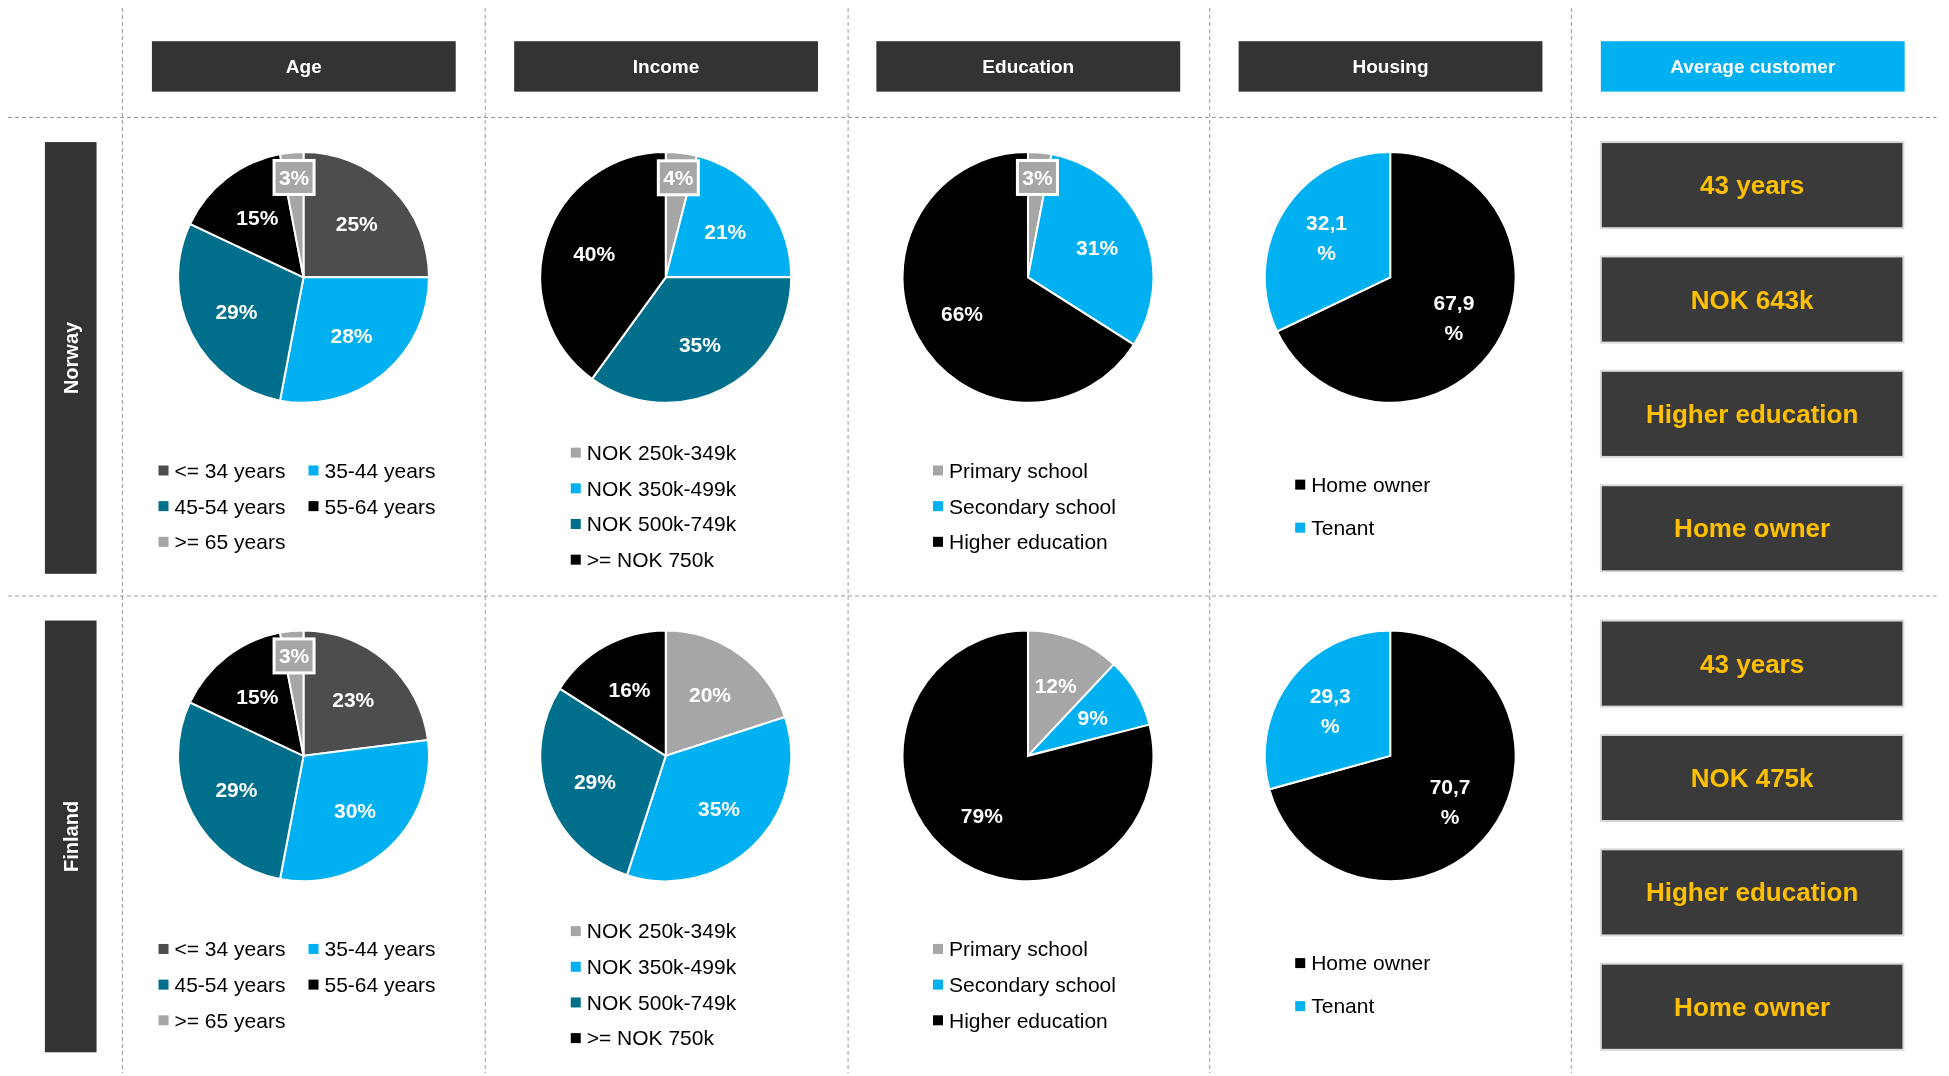 The height and width of the screenshot is (1076, 1949). I want to click on data-label: 30%, so click(355, 811).